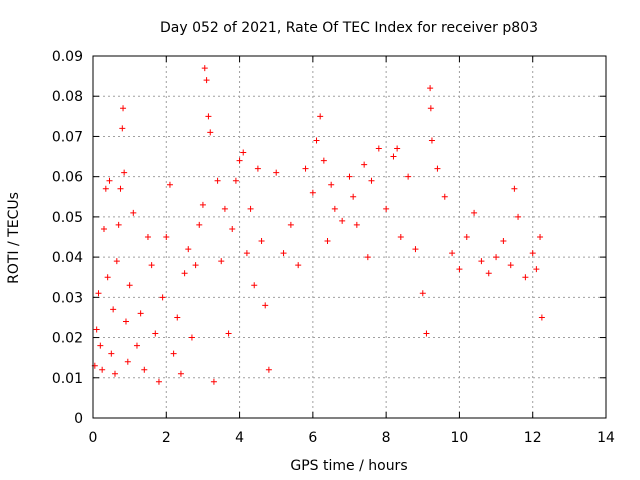 The height and width of the screenshot is (480, 640). I want to click on y-tick-label: 0.05, so click(67, 218).